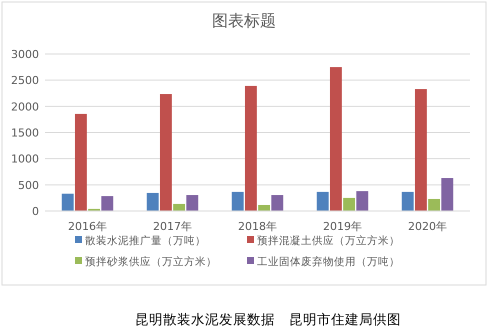 This screenshot has width=488, height=335. I want to click on y-tick-label: 1000, so click(25, 159).